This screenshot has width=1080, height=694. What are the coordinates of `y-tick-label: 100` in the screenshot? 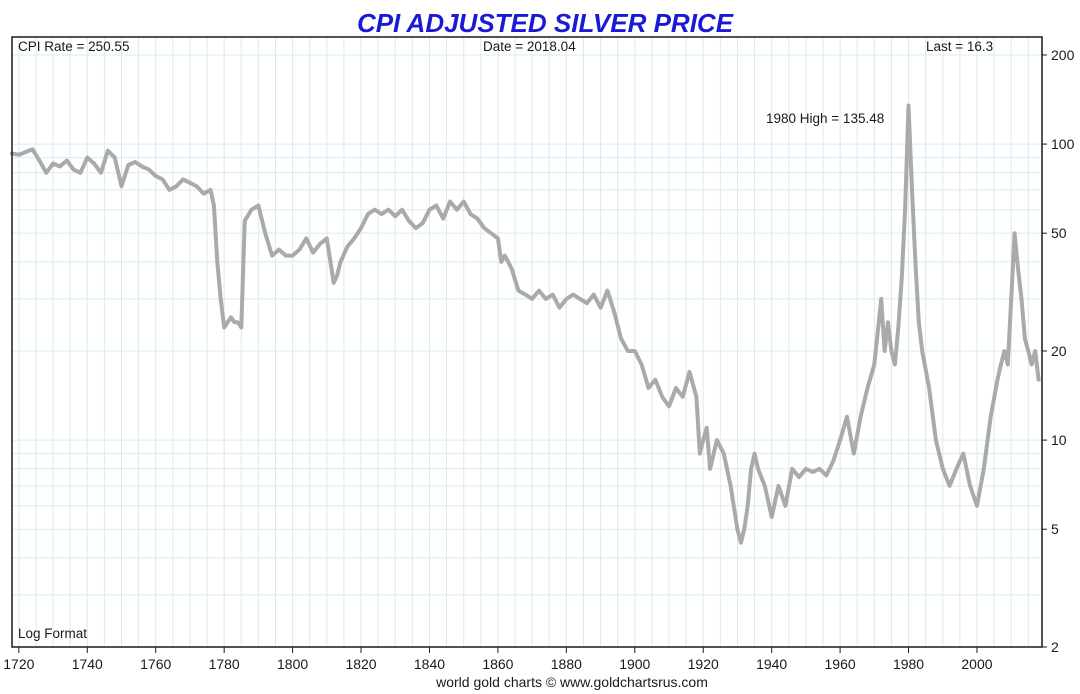 It's located at (1063, 144).